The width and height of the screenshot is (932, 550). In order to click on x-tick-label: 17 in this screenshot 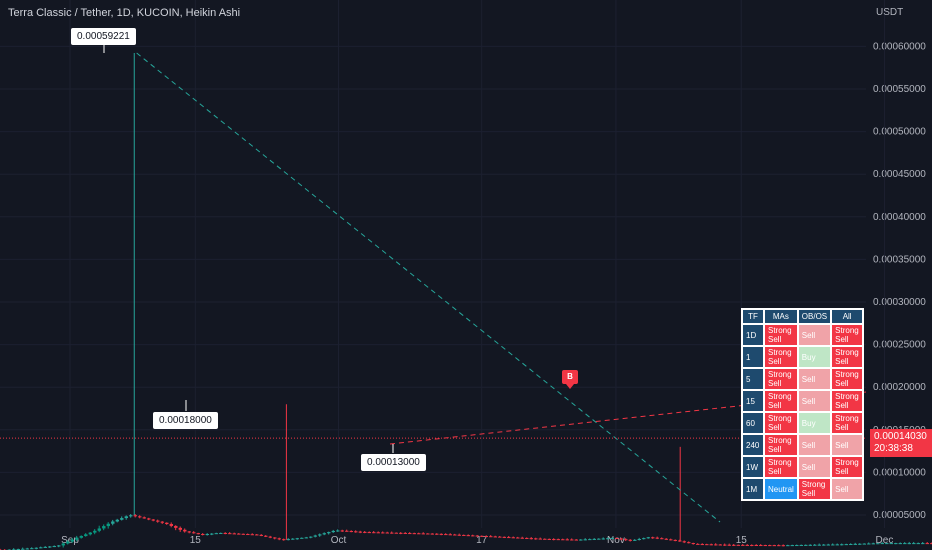, I will do `click(482, 540)`.